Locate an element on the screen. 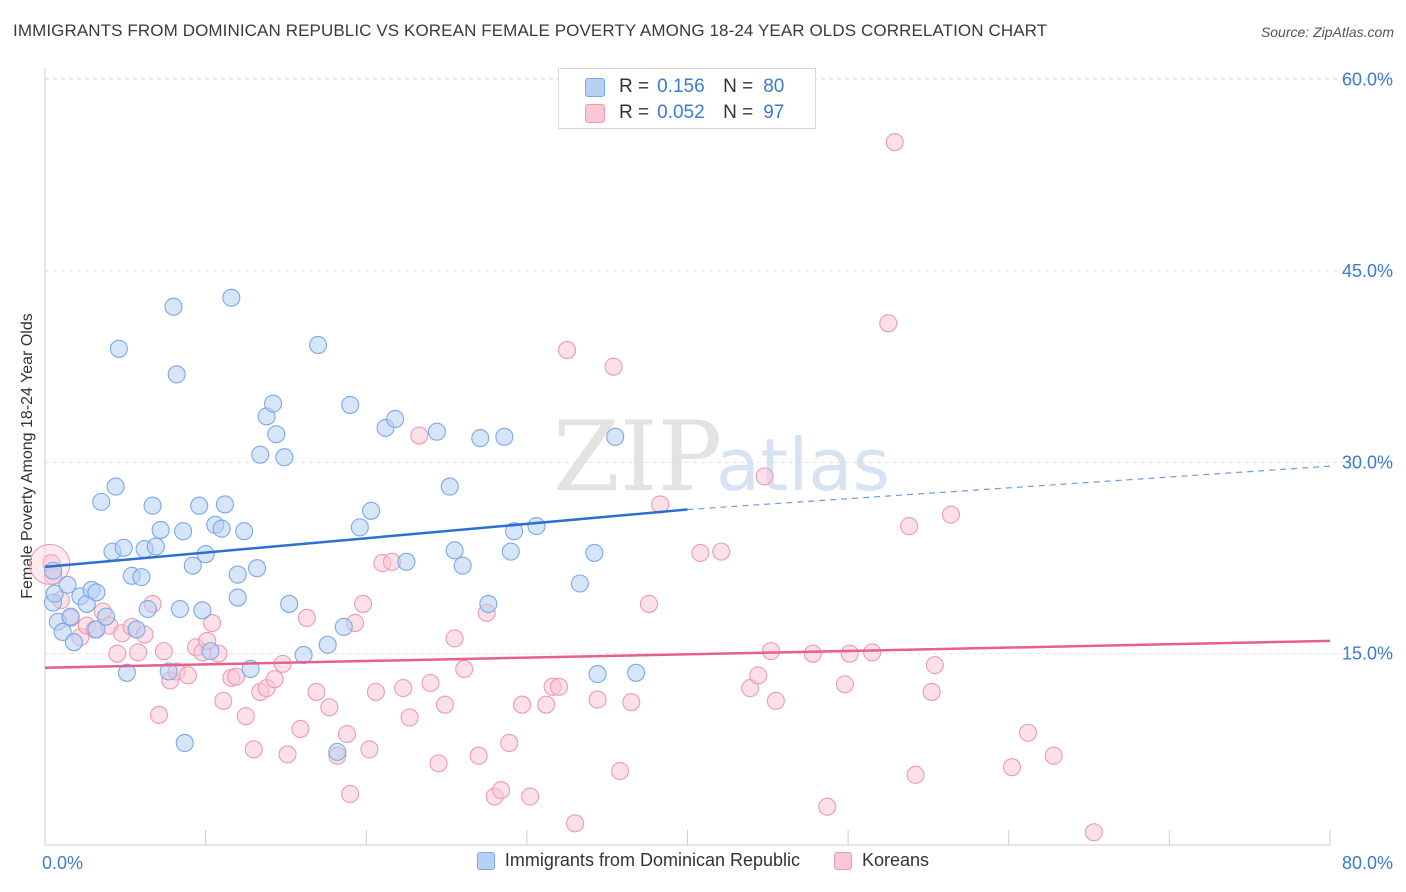 This screenshot has width=1406, height=892. r-value: 0.052 is located at coordinates (681, 112).